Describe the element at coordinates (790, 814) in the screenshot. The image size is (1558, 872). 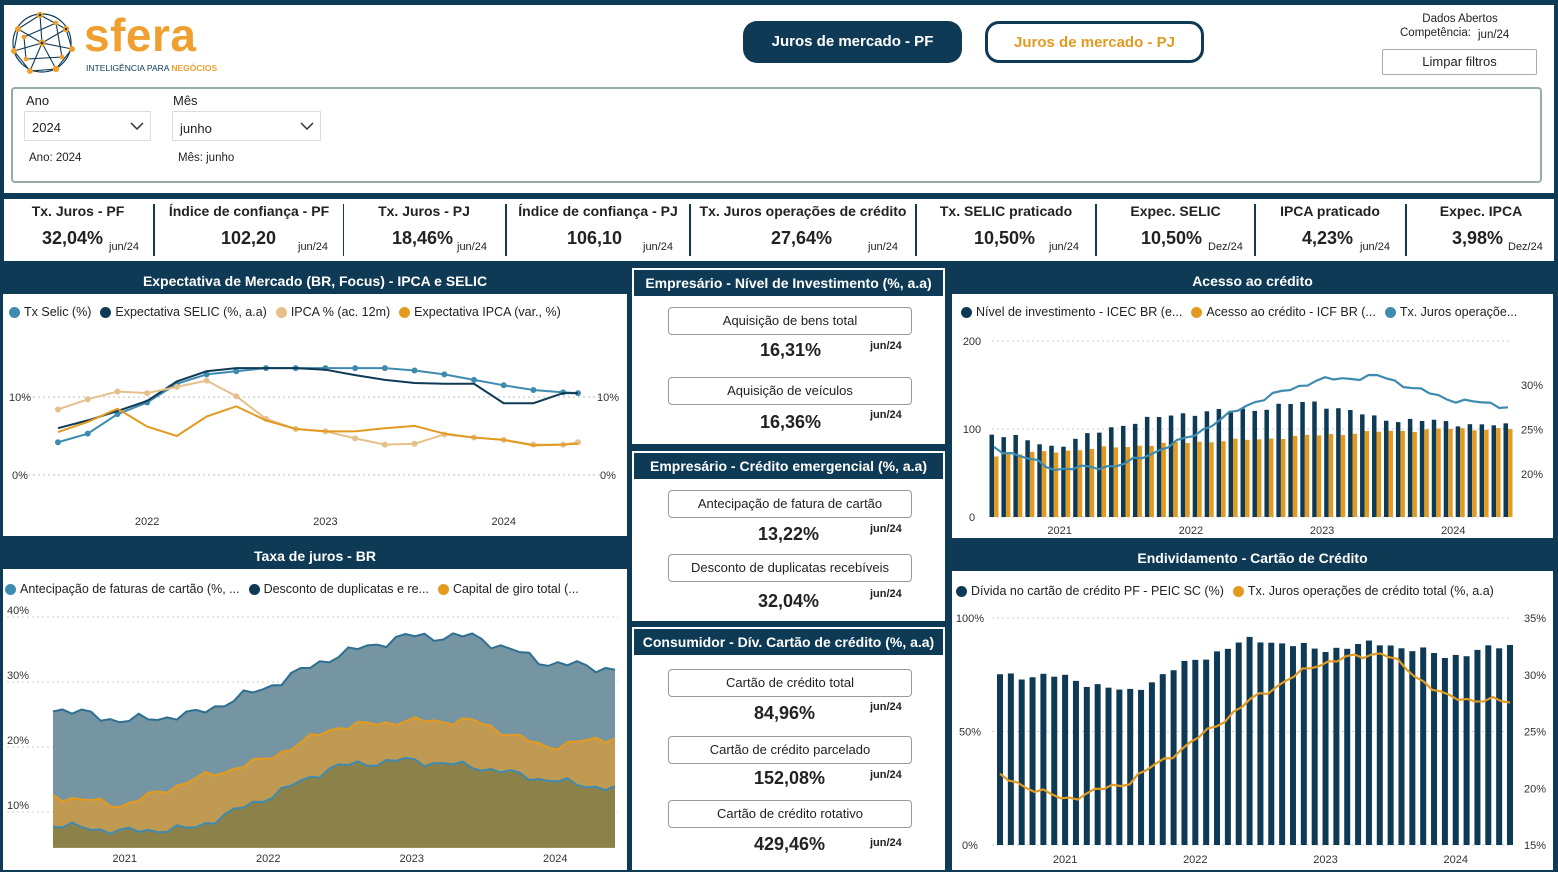
I see `cartao-rotativo-card: Cartão de crédito rotativo` at that location.